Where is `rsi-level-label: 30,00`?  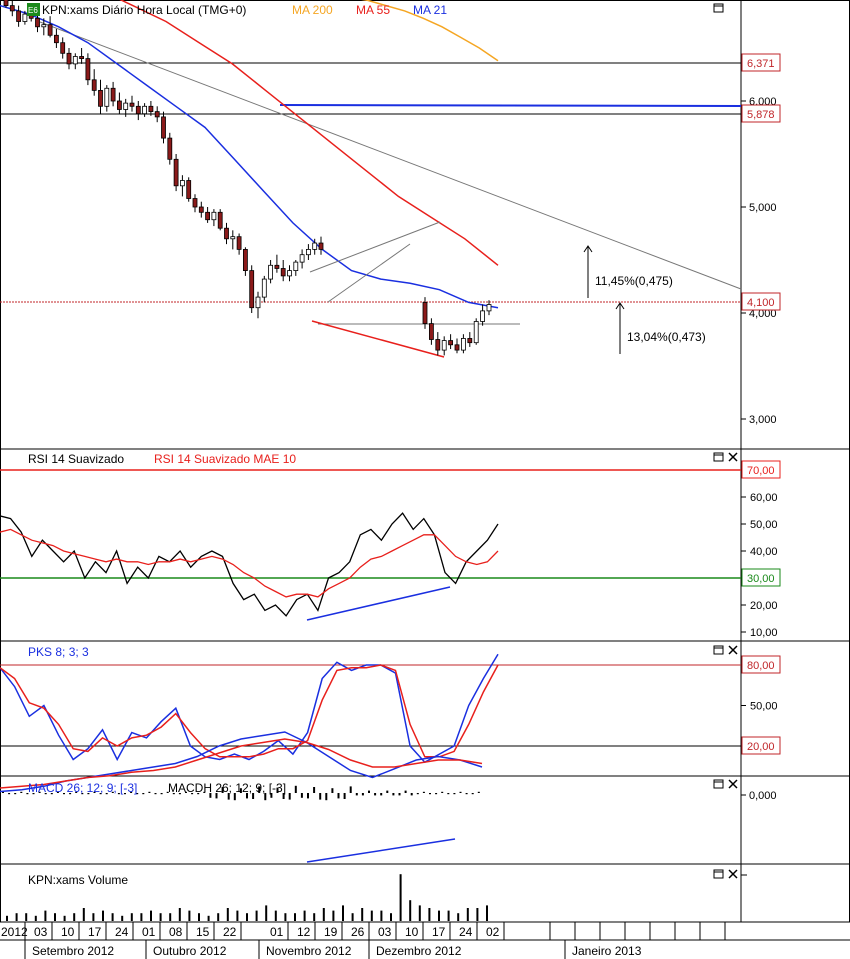
rsi-level-label: 30,00 is located at coordinates (761, 579).